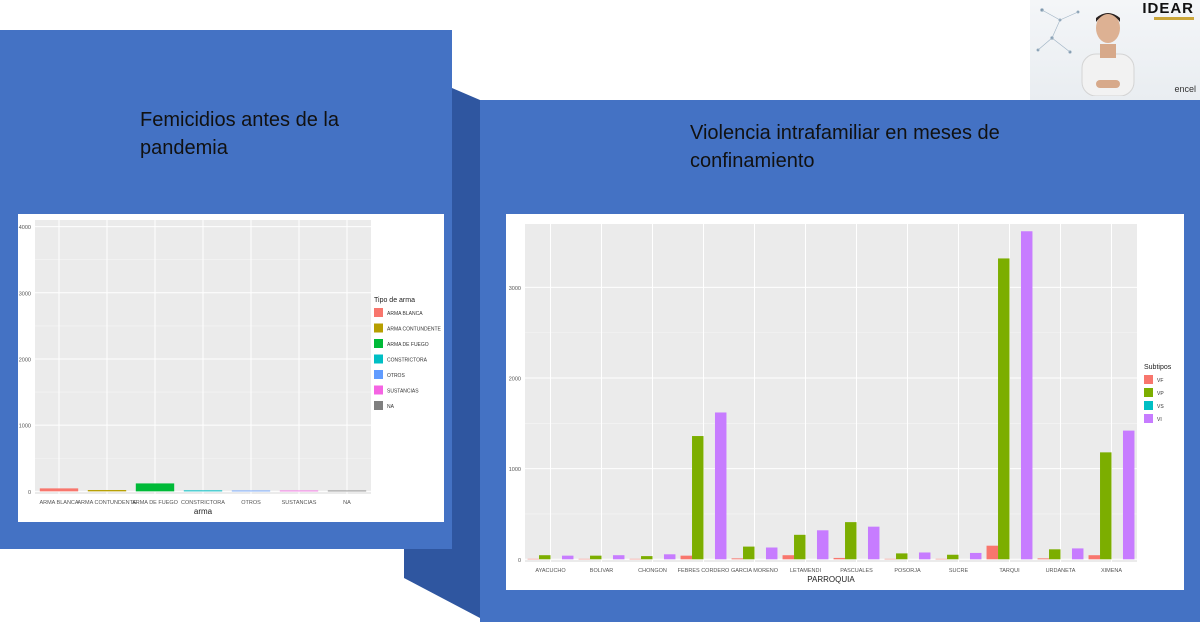 The height and width of the screenshot is (622, 1200). I want to click on legend-label: CONSTRICTORA, so click(407, 361).